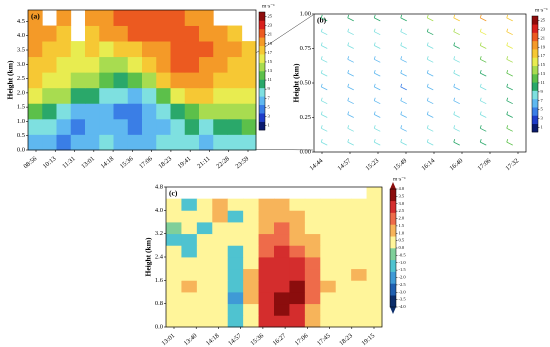 This screenshot has width=550, height=347. What do you see at coordinates (21, 92) in the screenshot?
I see `y-tick-label: 2.0` at bounding box center [21, 92].